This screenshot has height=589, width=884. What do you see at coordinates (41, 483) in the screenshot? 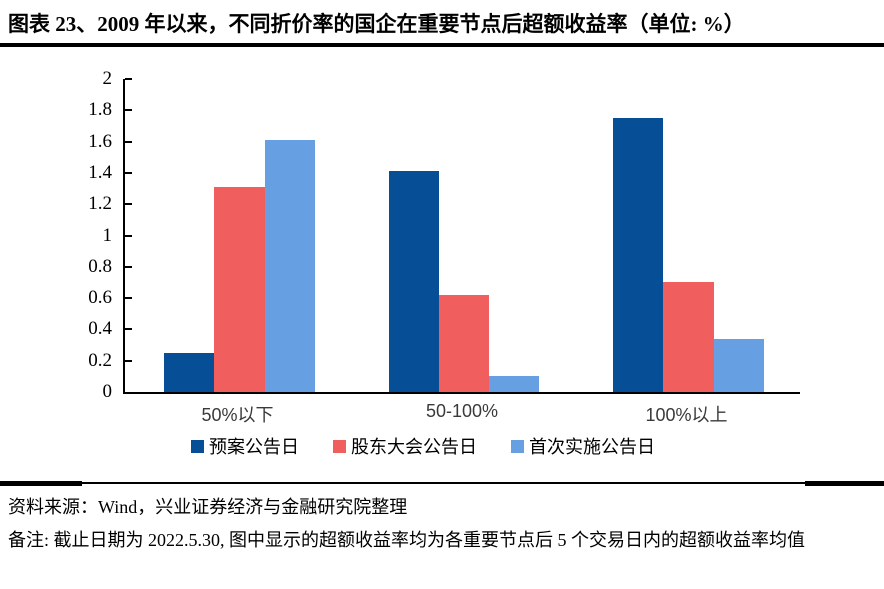
I see `divider-thick-left` at bounding box center [41, 483].